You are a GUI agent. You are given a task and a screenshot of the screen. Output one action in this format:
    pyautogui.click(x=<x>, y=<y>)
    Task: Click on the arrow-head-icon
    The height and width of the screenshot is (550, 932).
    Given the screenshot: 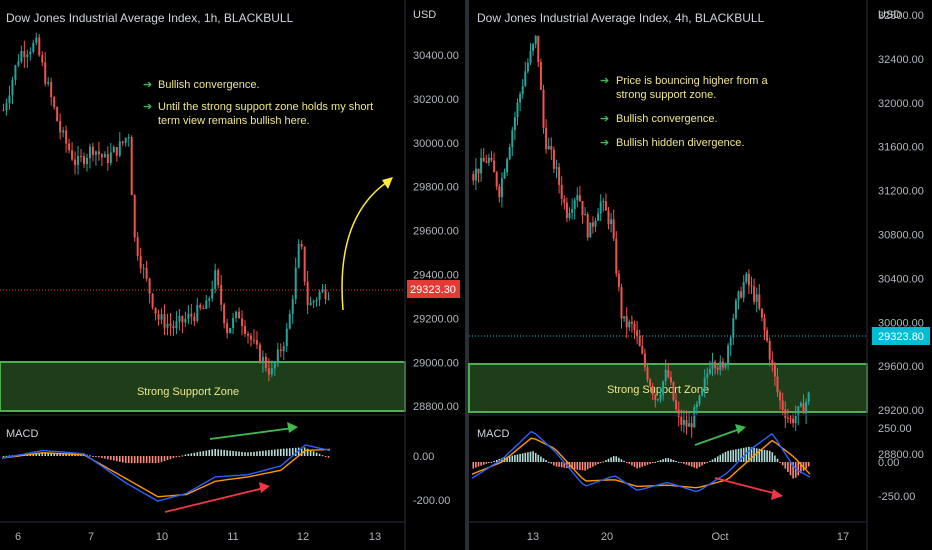 What is the action you would take?
    pyautogui.click(x=777, y=494)
    